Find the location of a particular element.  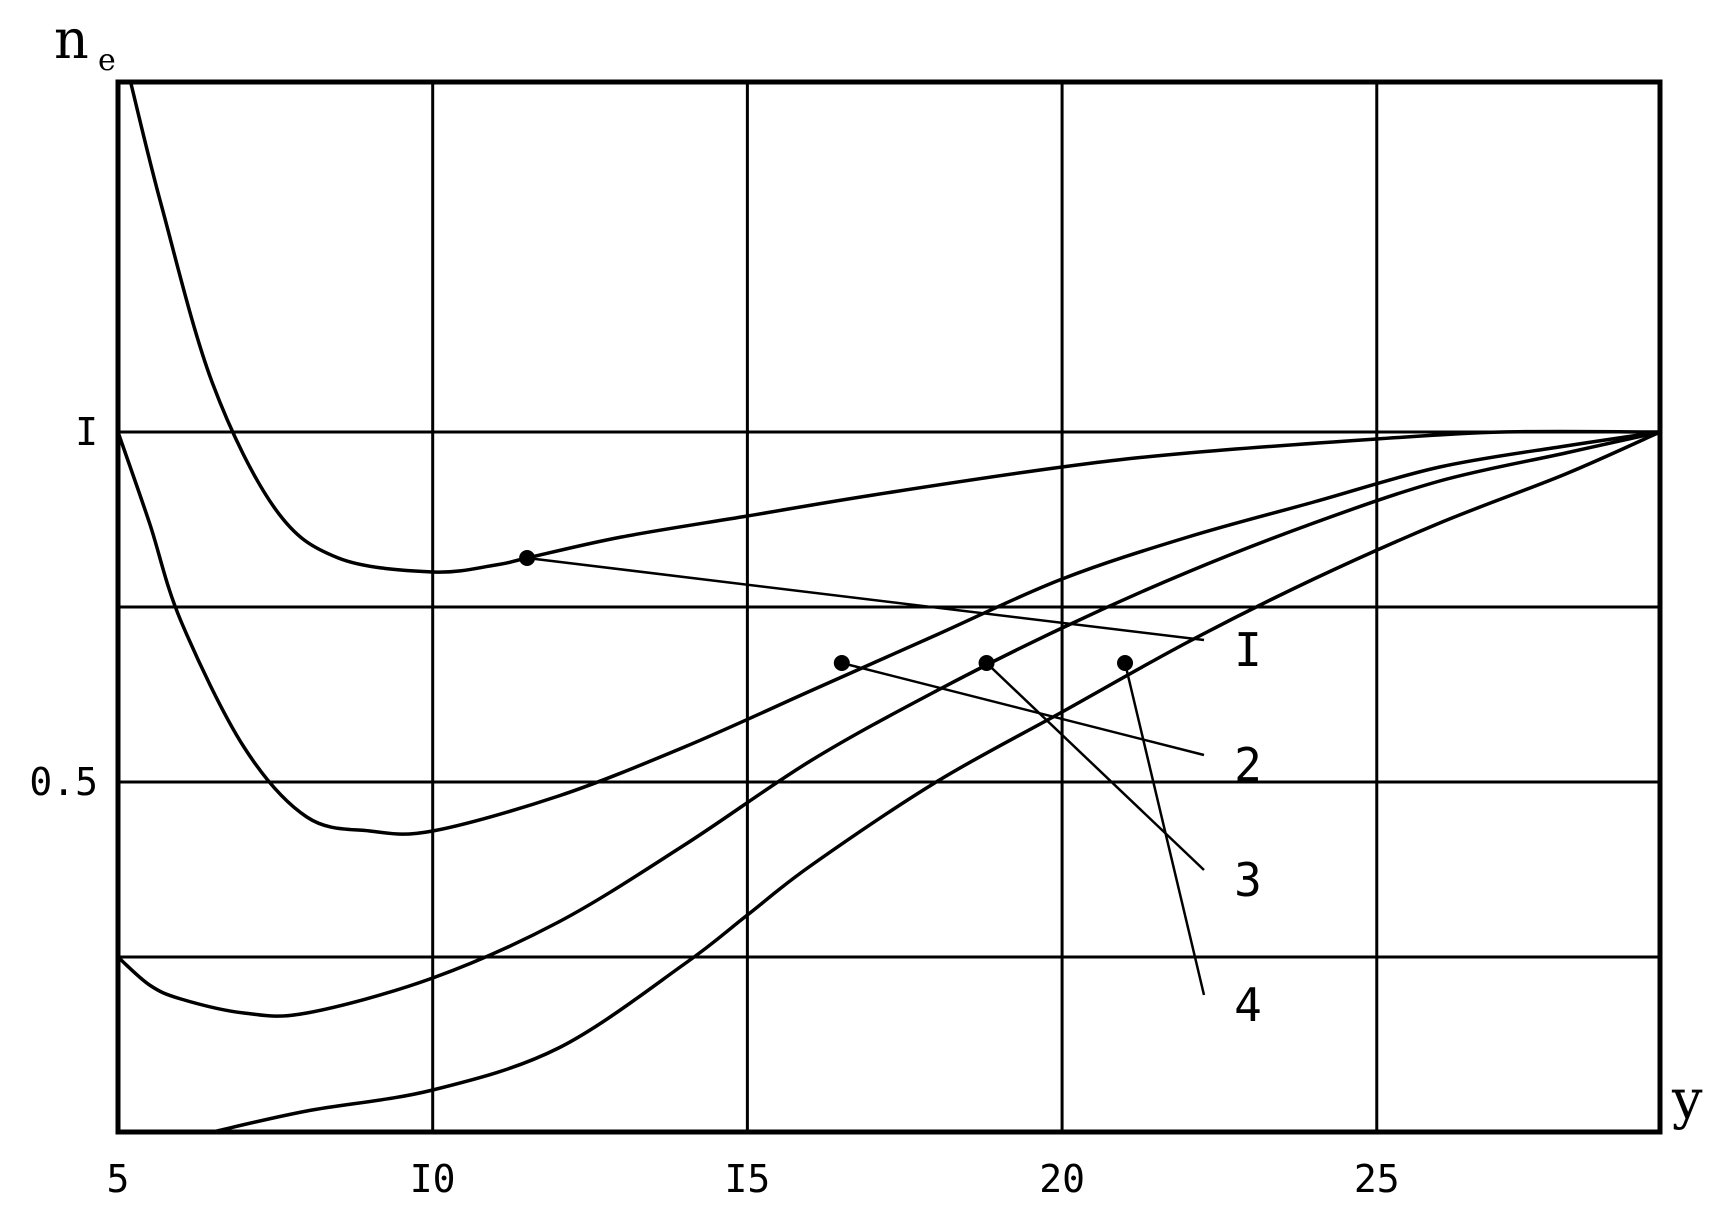

x-tick-label: 20 is located at coordinates (1062, 1179).